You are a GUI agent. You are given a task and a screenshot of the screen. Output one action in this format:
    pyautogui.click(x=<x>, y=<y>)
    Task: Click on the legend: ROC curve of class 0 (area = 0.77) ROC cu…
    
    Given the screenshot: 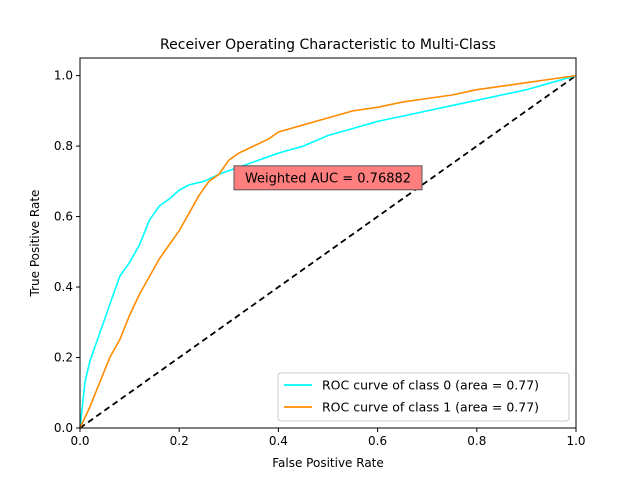 What is the action you would take?
    pyautogui.click(x=423, y=397)
    